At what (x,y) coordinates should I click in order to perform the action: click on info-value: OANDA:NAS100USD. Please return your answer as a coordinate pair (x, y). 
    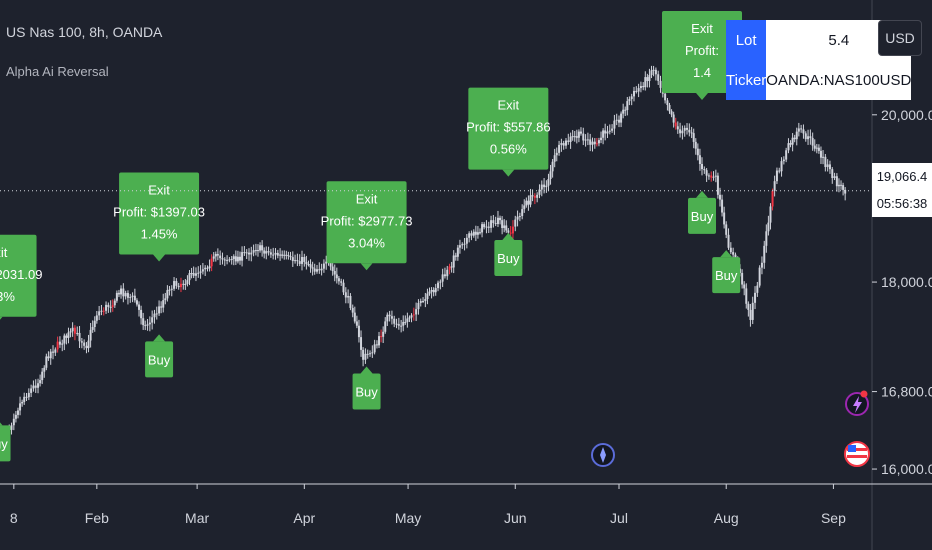
    Looking at the image, I should click on (839, 80).